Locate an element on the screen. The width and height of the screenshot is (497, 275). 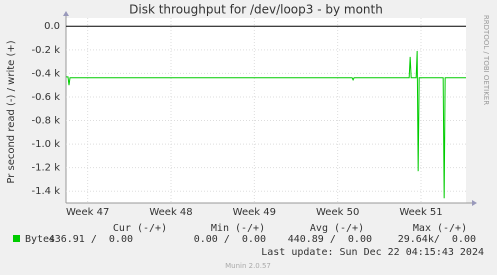
y-tick-label: -0.8 k is located at coordinates (46, 121).